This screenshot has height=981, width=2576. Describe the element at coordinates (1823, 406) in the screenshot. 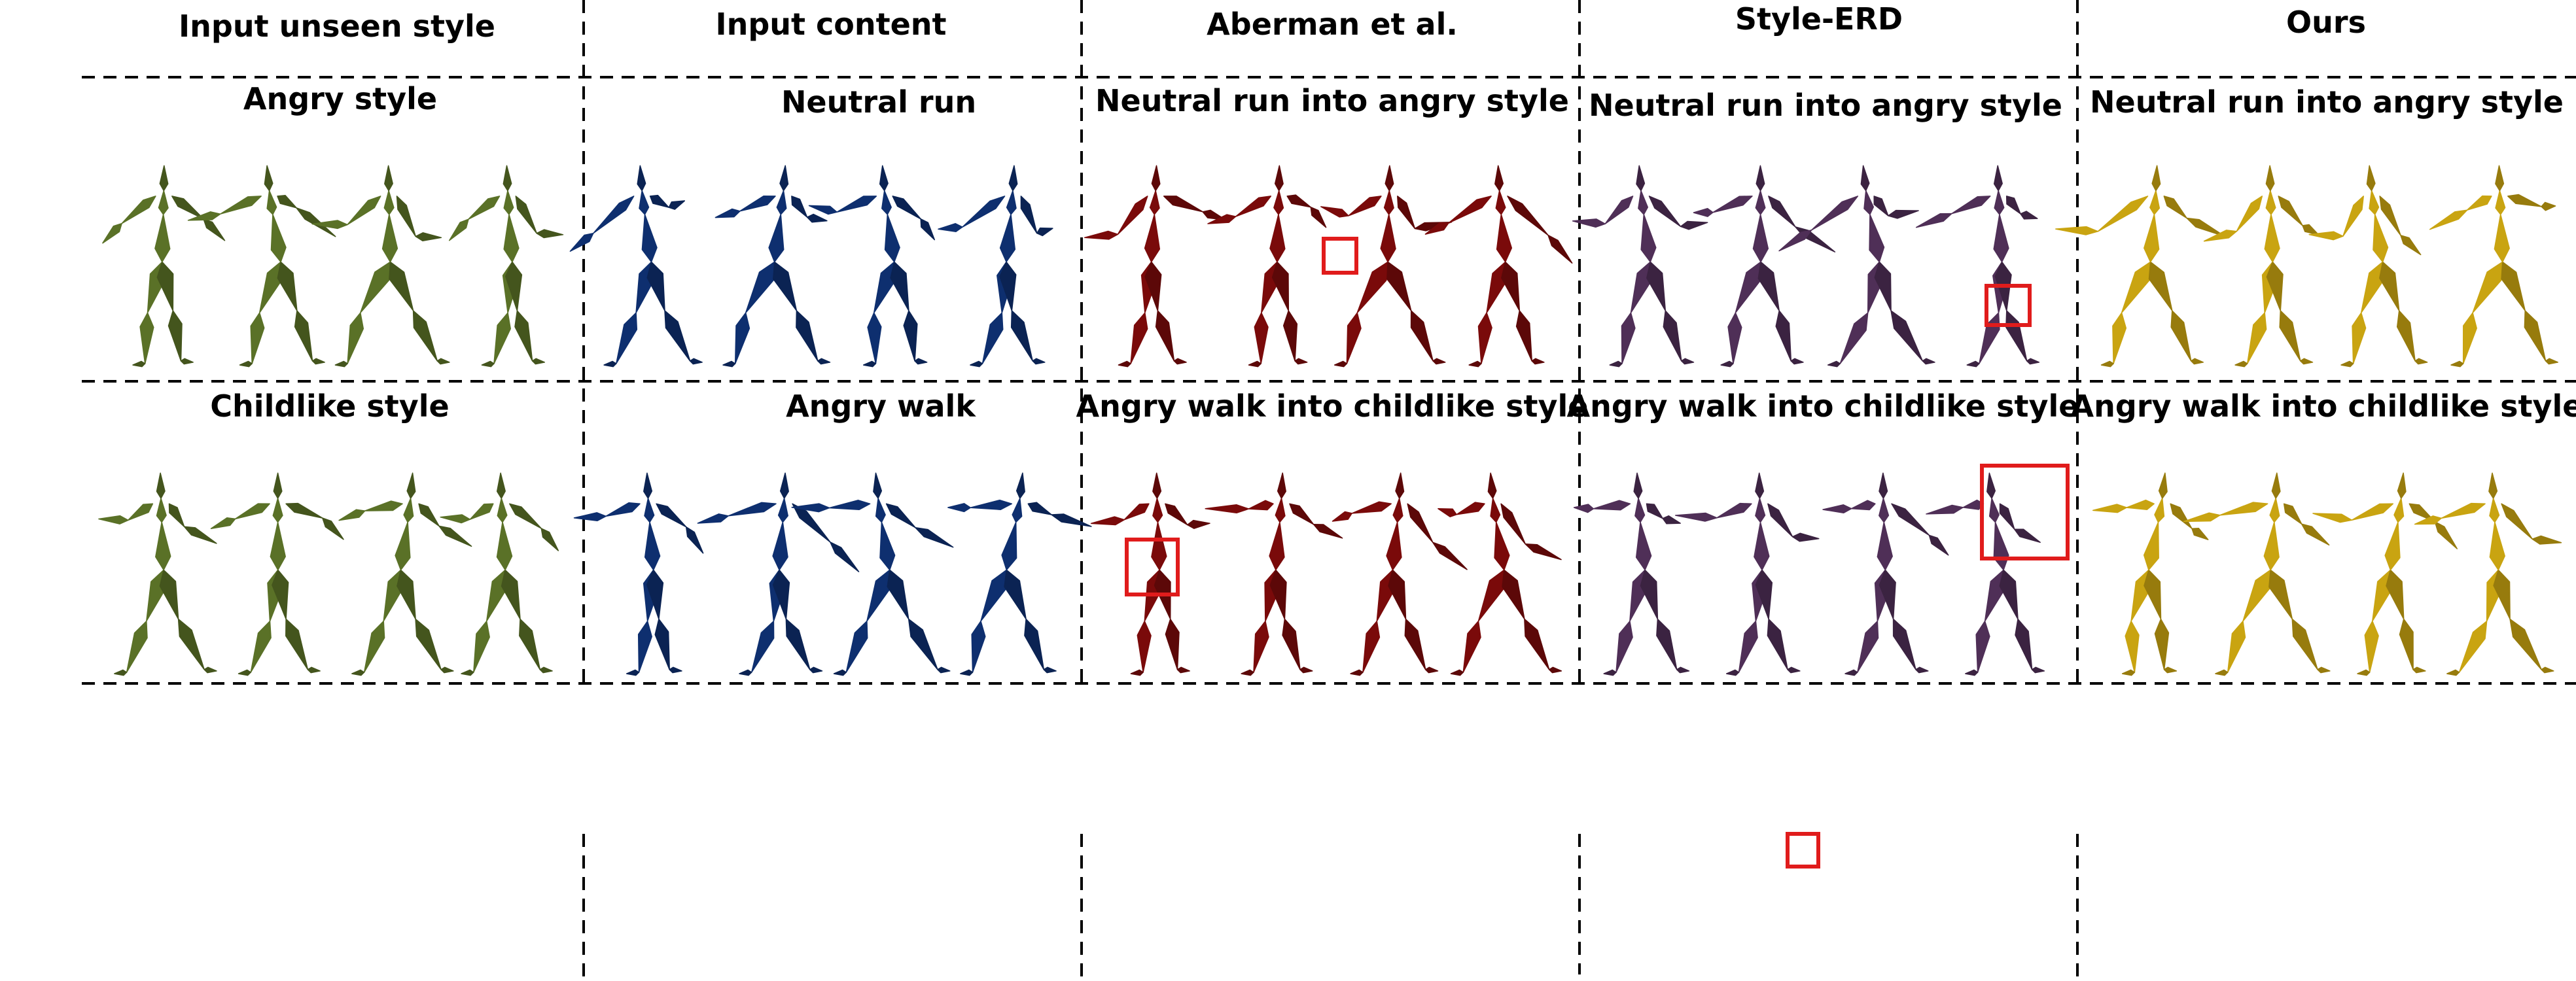

I see `cell-title-r2-erd: Angry walk into childlike style` at that location.